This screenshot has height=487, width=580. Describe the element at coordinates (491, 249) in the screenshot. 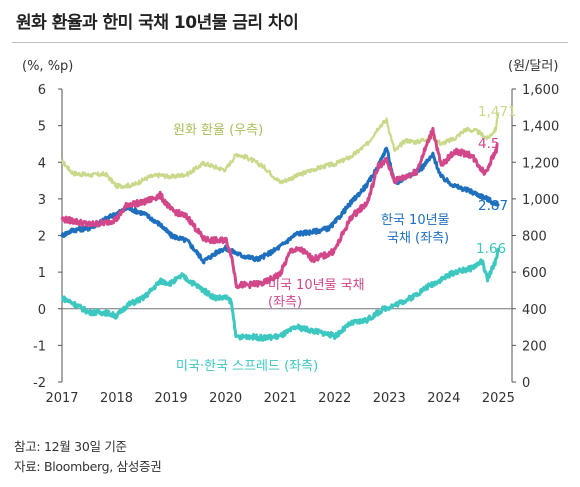

I see `end-value-spread: 1.66` at that location.